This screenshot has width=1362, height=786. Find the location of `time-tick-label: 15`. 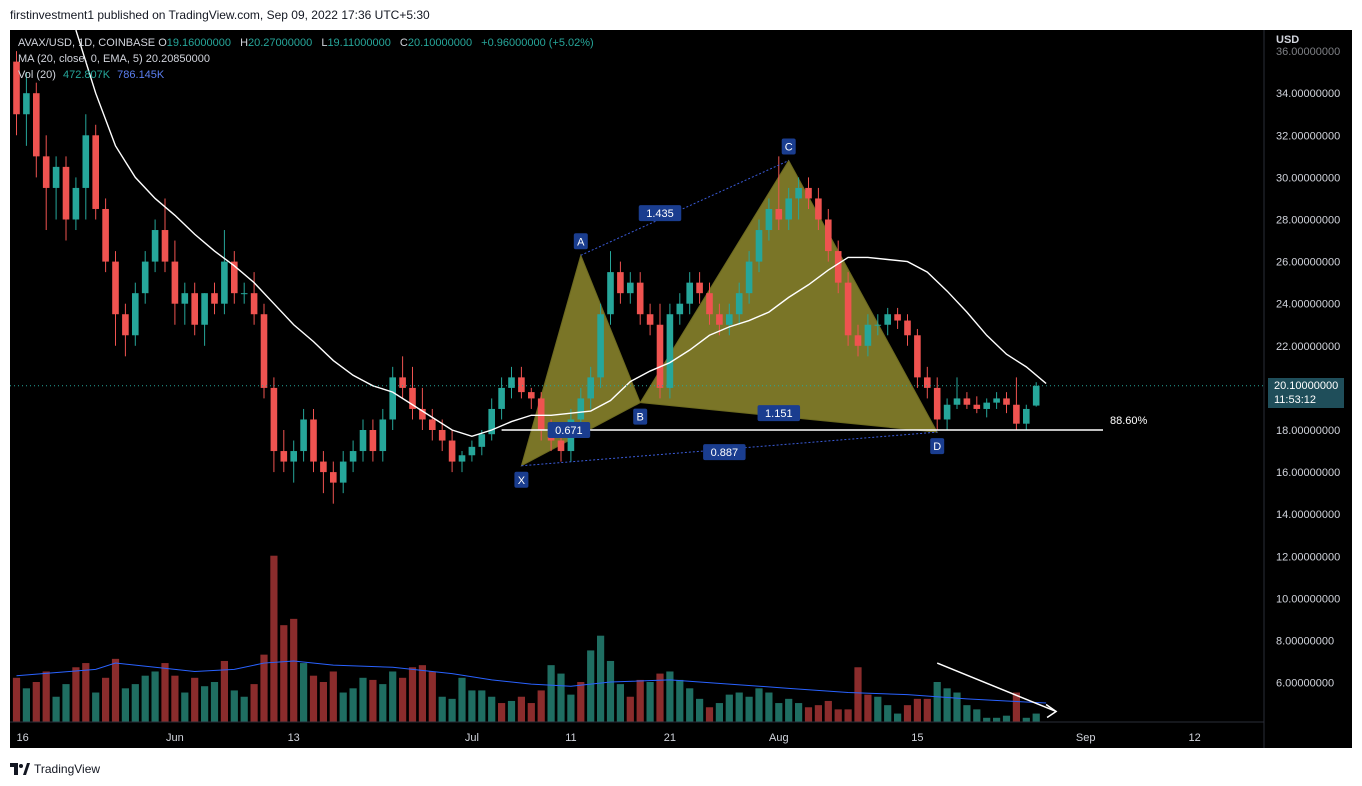

time-tick-label: 15 is located at coordinates (917, 738).